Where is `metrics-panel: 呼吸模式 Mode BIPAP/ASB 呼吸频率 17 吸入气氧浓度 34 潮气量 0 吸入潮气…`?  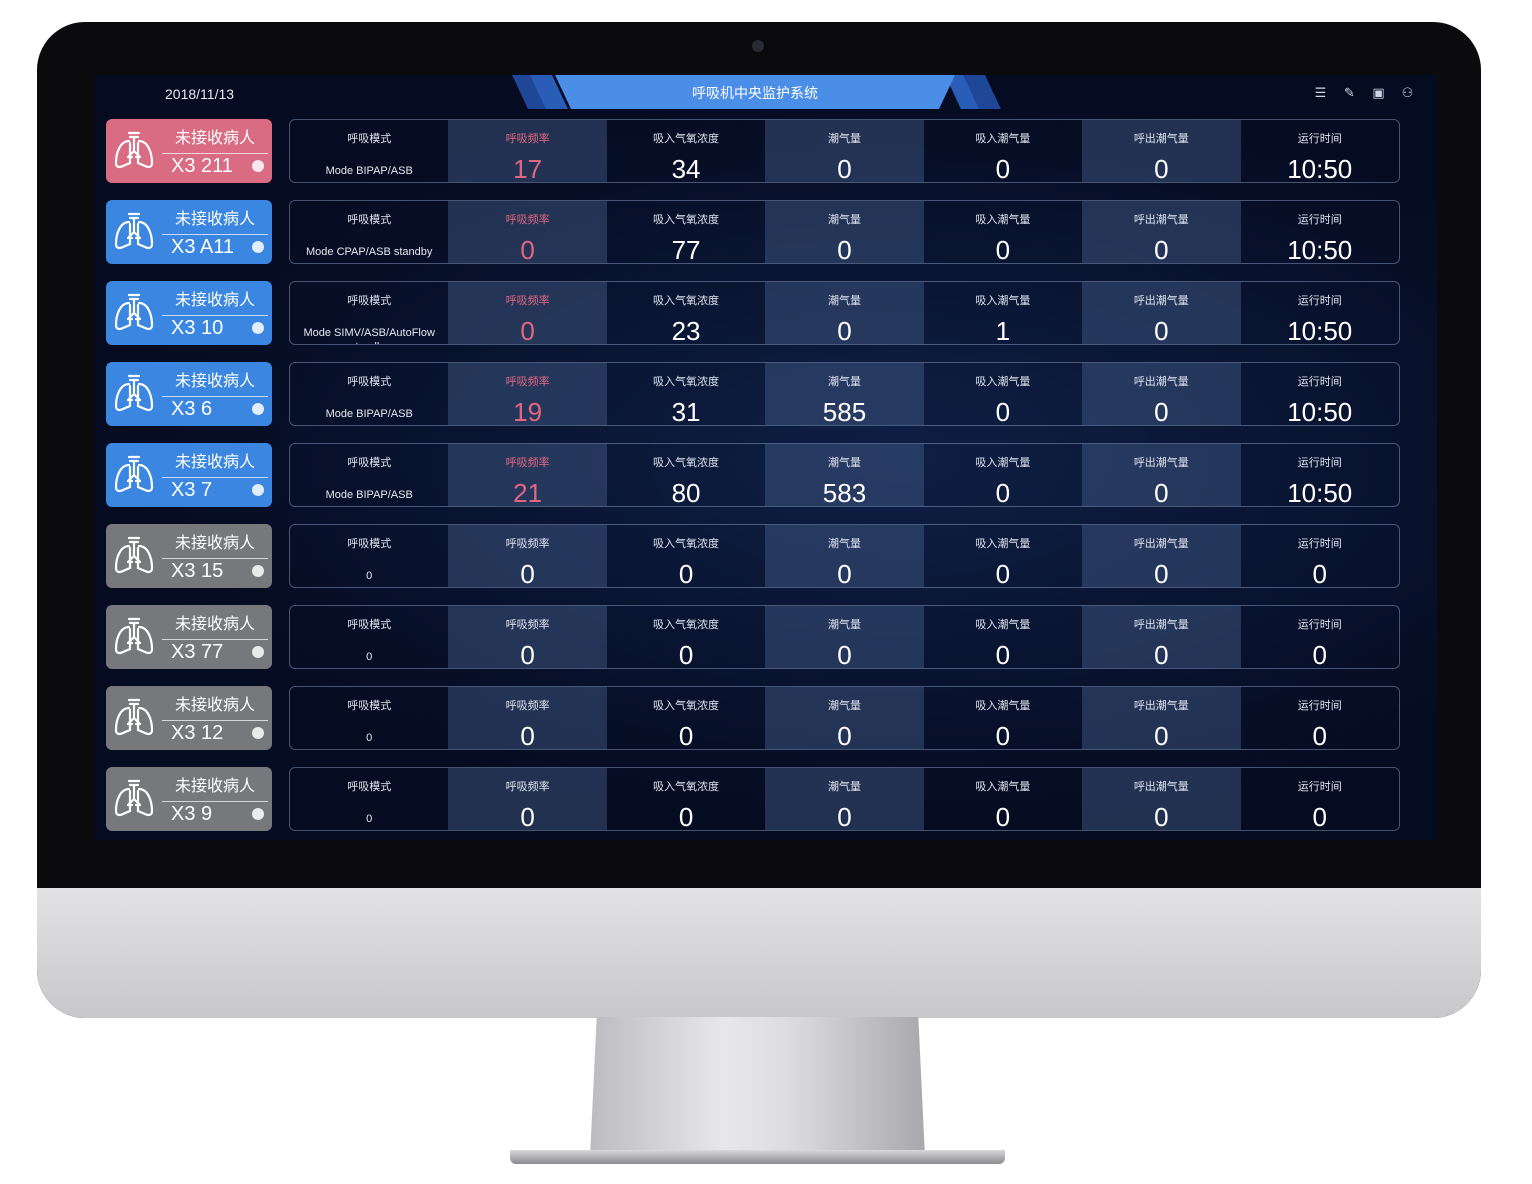
metrics-panel: 呼吸模式 Mode BIPAP/ASB 呼吸频率 17 吸入气氧浓度 34 潮气量 0 吸入潮气… is located at coordinates (844, 151).